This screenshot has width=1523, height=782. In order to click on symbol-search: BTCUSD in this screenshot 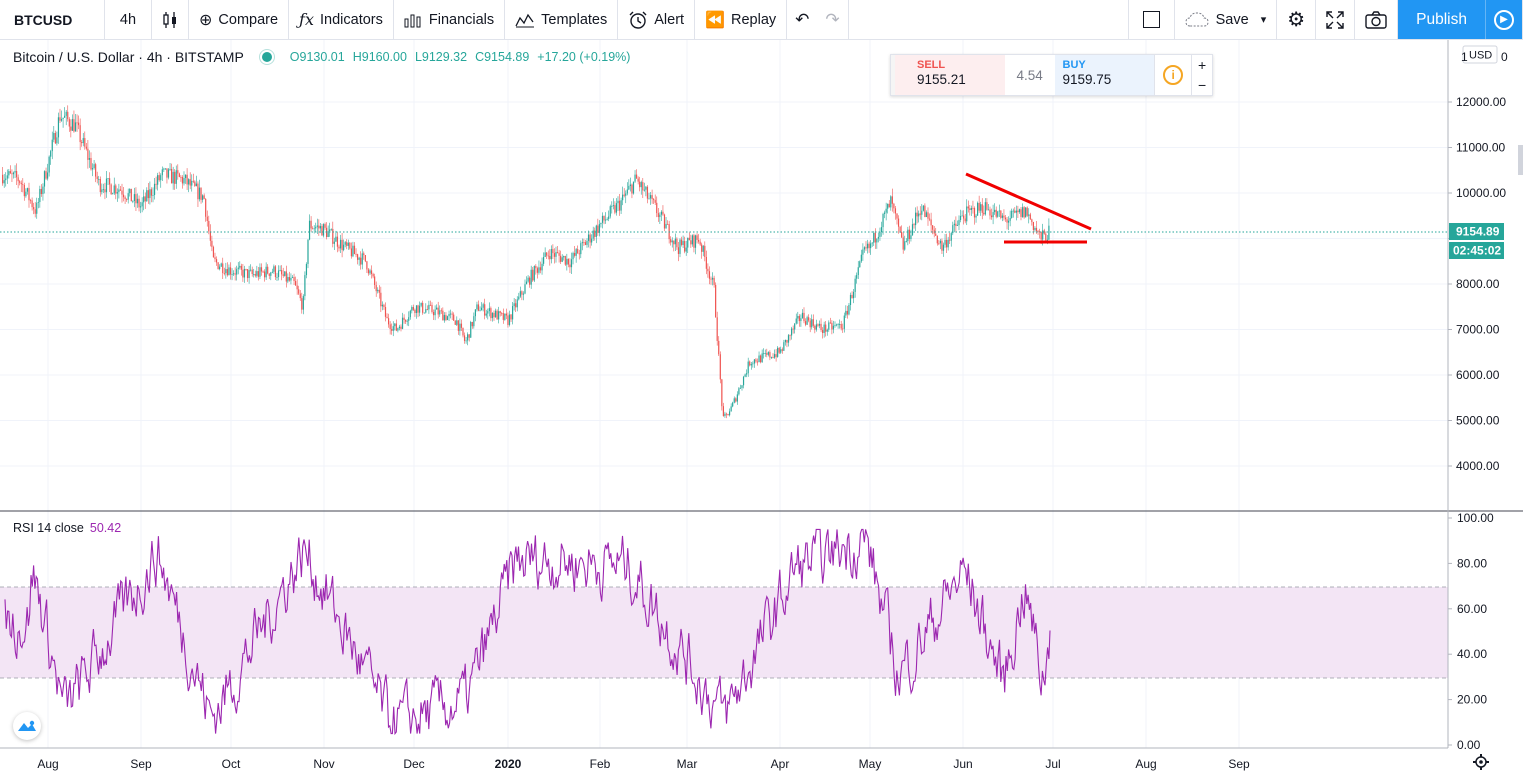, I will do `click(52, 19)`.